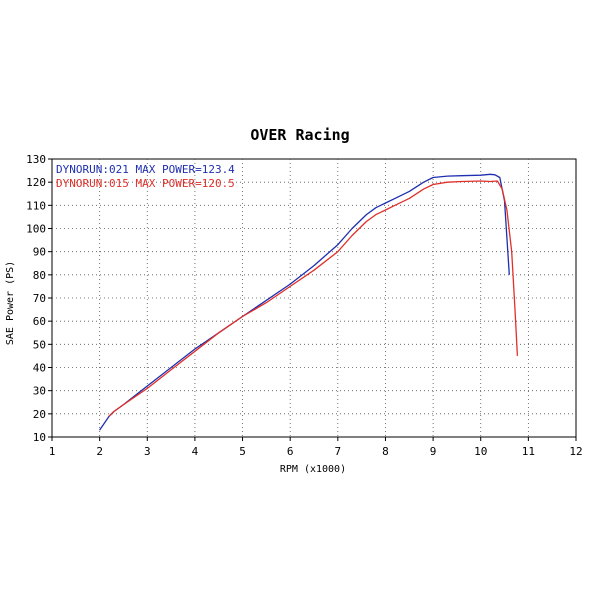 Image resolution: width=600 pixels, height=600 pixels. What do you see at coordinates (36, 159) in the screenshot?
I see `y-tick-label: 130` at bounding box center [36, 159].